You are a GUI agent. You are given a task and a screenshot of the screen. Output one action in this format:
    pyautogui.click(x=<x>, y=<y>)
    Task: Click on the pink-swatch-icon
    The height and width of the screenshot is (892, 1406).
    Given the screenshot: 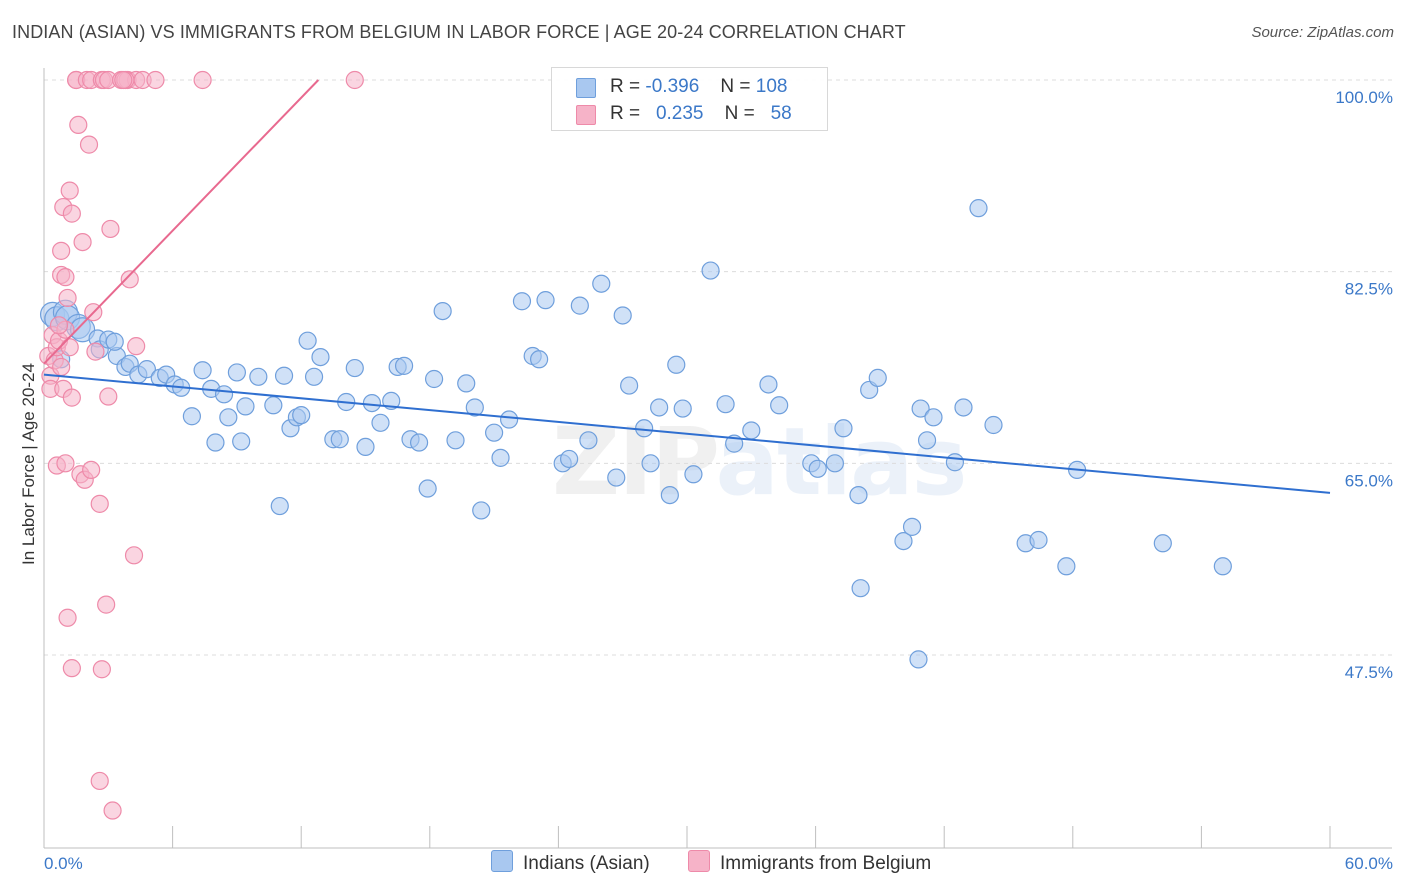 What is the action you would take?
    pyautogui.click(x=586, y=115)
    